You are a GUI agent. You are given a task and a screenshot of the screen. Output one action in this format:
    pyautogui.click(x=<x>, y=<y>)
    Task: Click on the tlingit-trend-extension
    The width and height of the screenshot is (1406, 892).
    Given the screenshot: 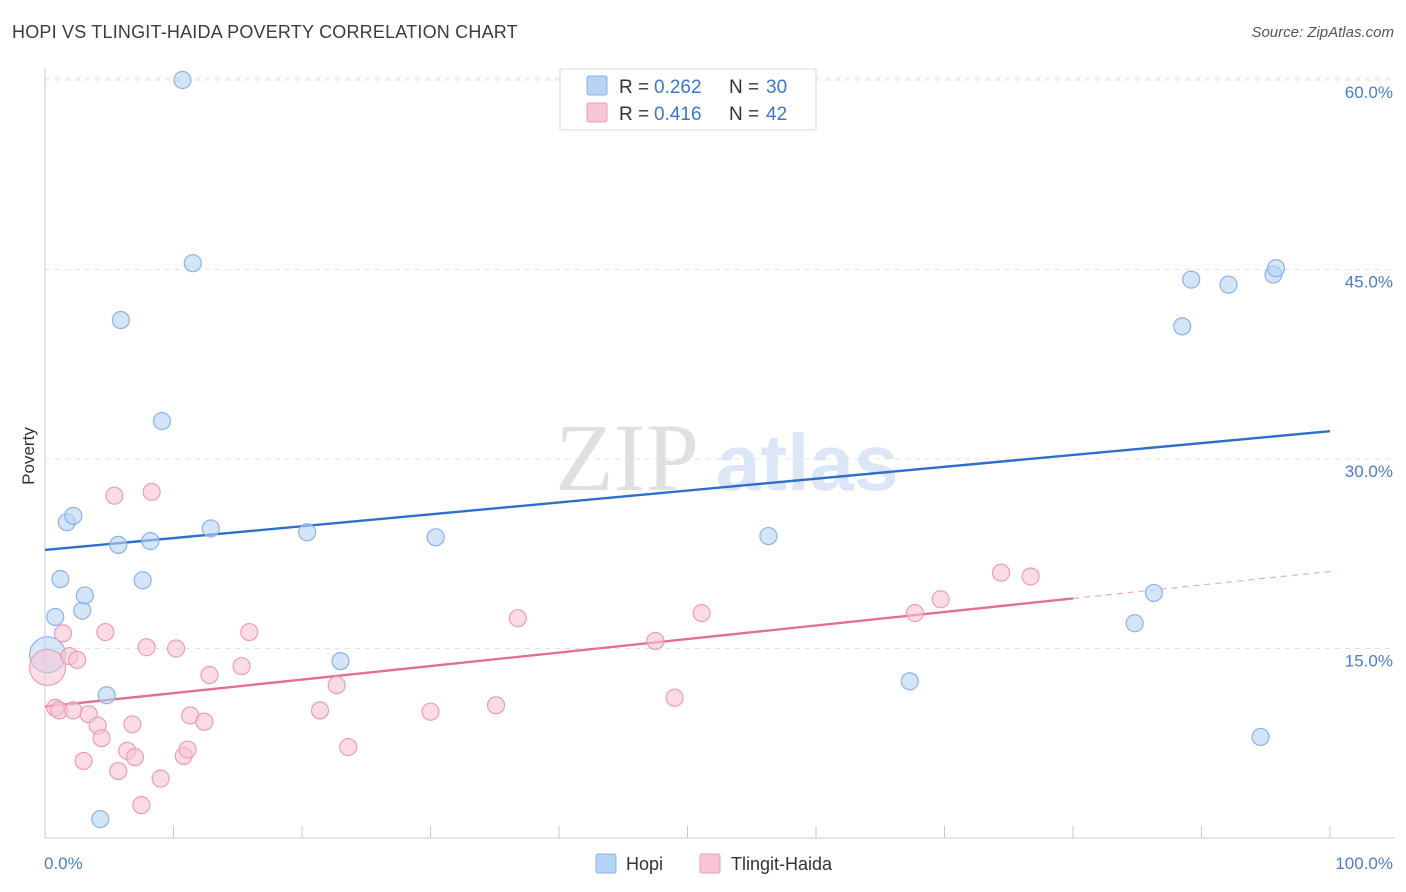 What is the action you would take?
    pyautogui.click(x=1201, y=585)
    